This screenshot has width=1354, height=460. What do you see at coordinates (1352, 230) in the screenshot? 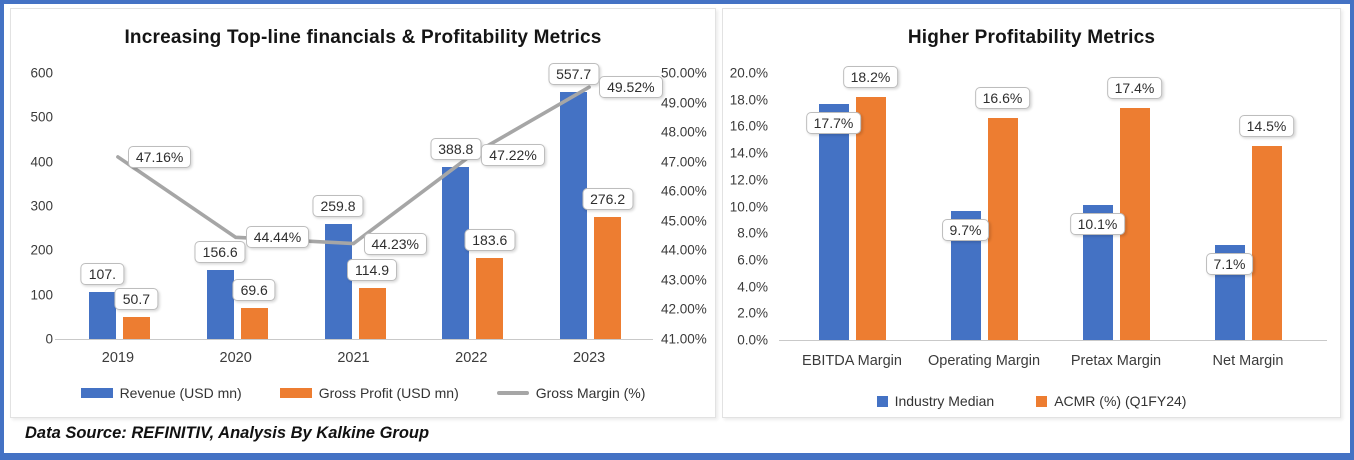
I see `accent-border-right` at bounding box center [1352, 230].